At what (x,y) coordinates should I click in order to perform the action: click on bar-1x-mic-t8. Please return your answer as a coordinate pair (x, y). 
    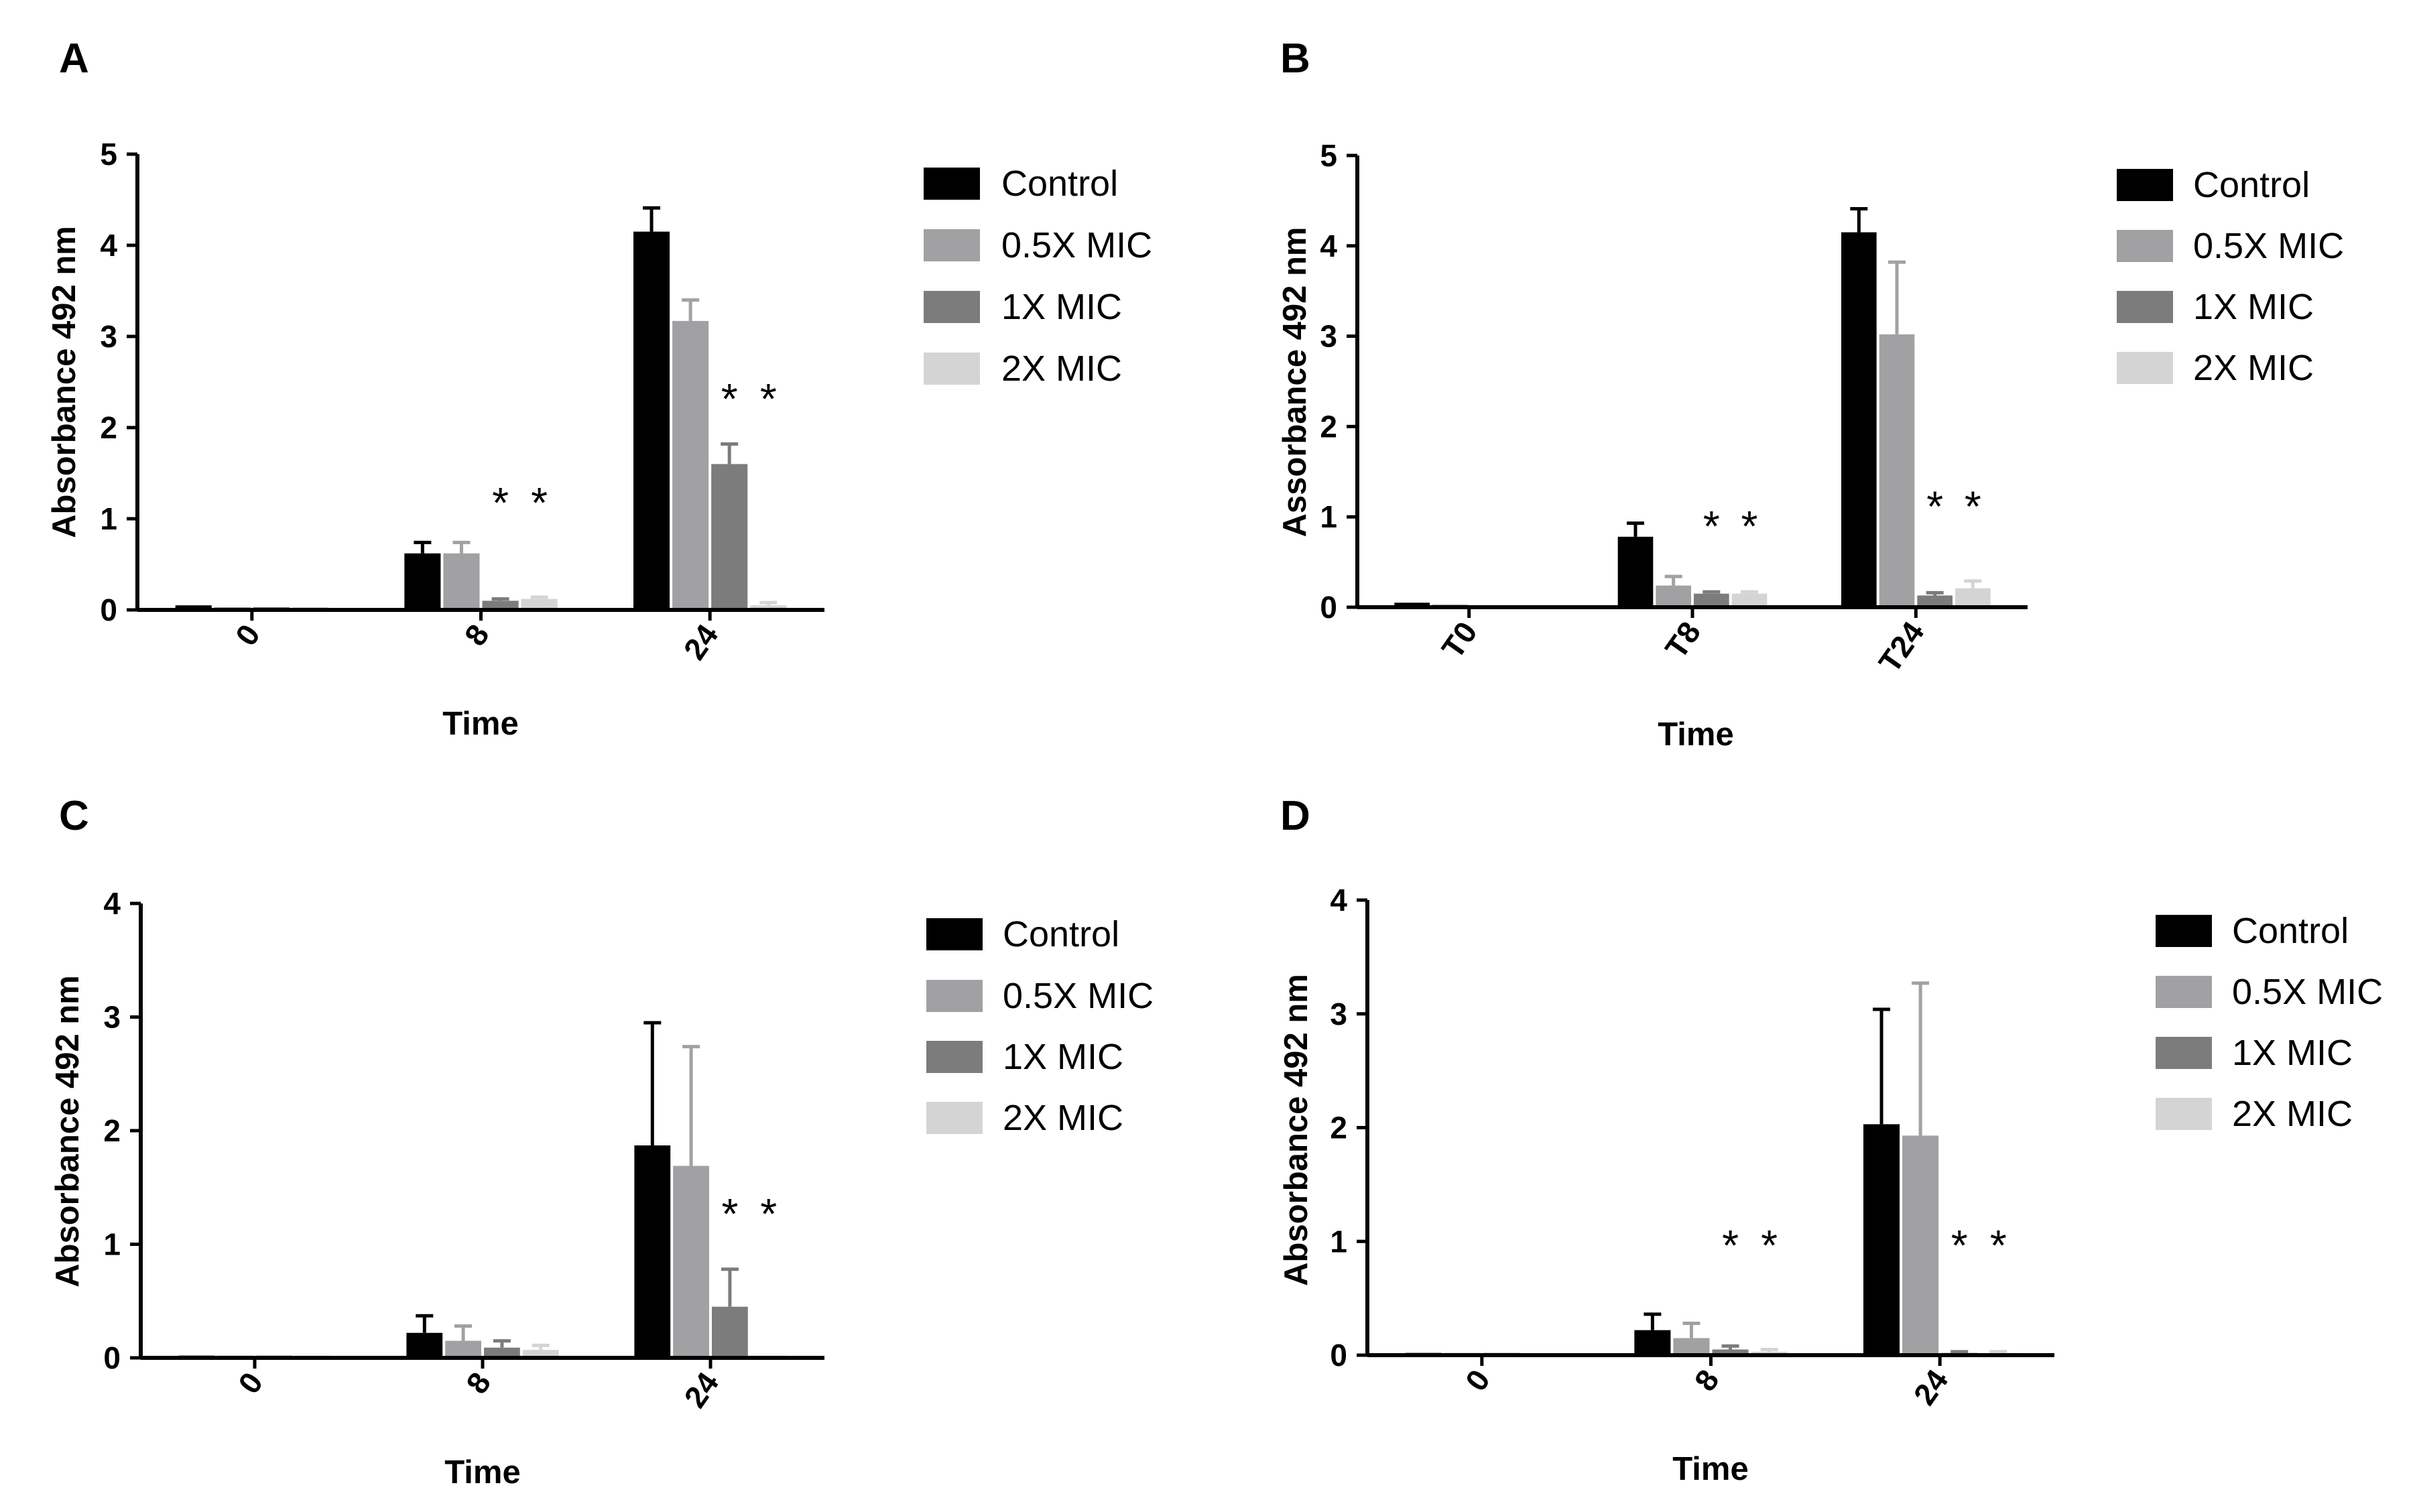
    Looking at the image, I should click on (1711, 600).